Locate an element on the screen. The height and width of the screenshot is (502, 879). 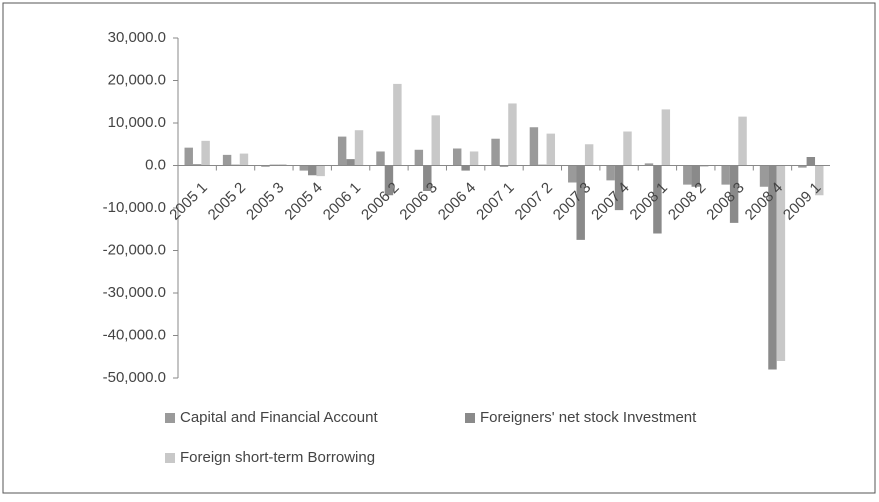
legend-label: Foreigners' net stock Investment is located at coordinates (588, 417).